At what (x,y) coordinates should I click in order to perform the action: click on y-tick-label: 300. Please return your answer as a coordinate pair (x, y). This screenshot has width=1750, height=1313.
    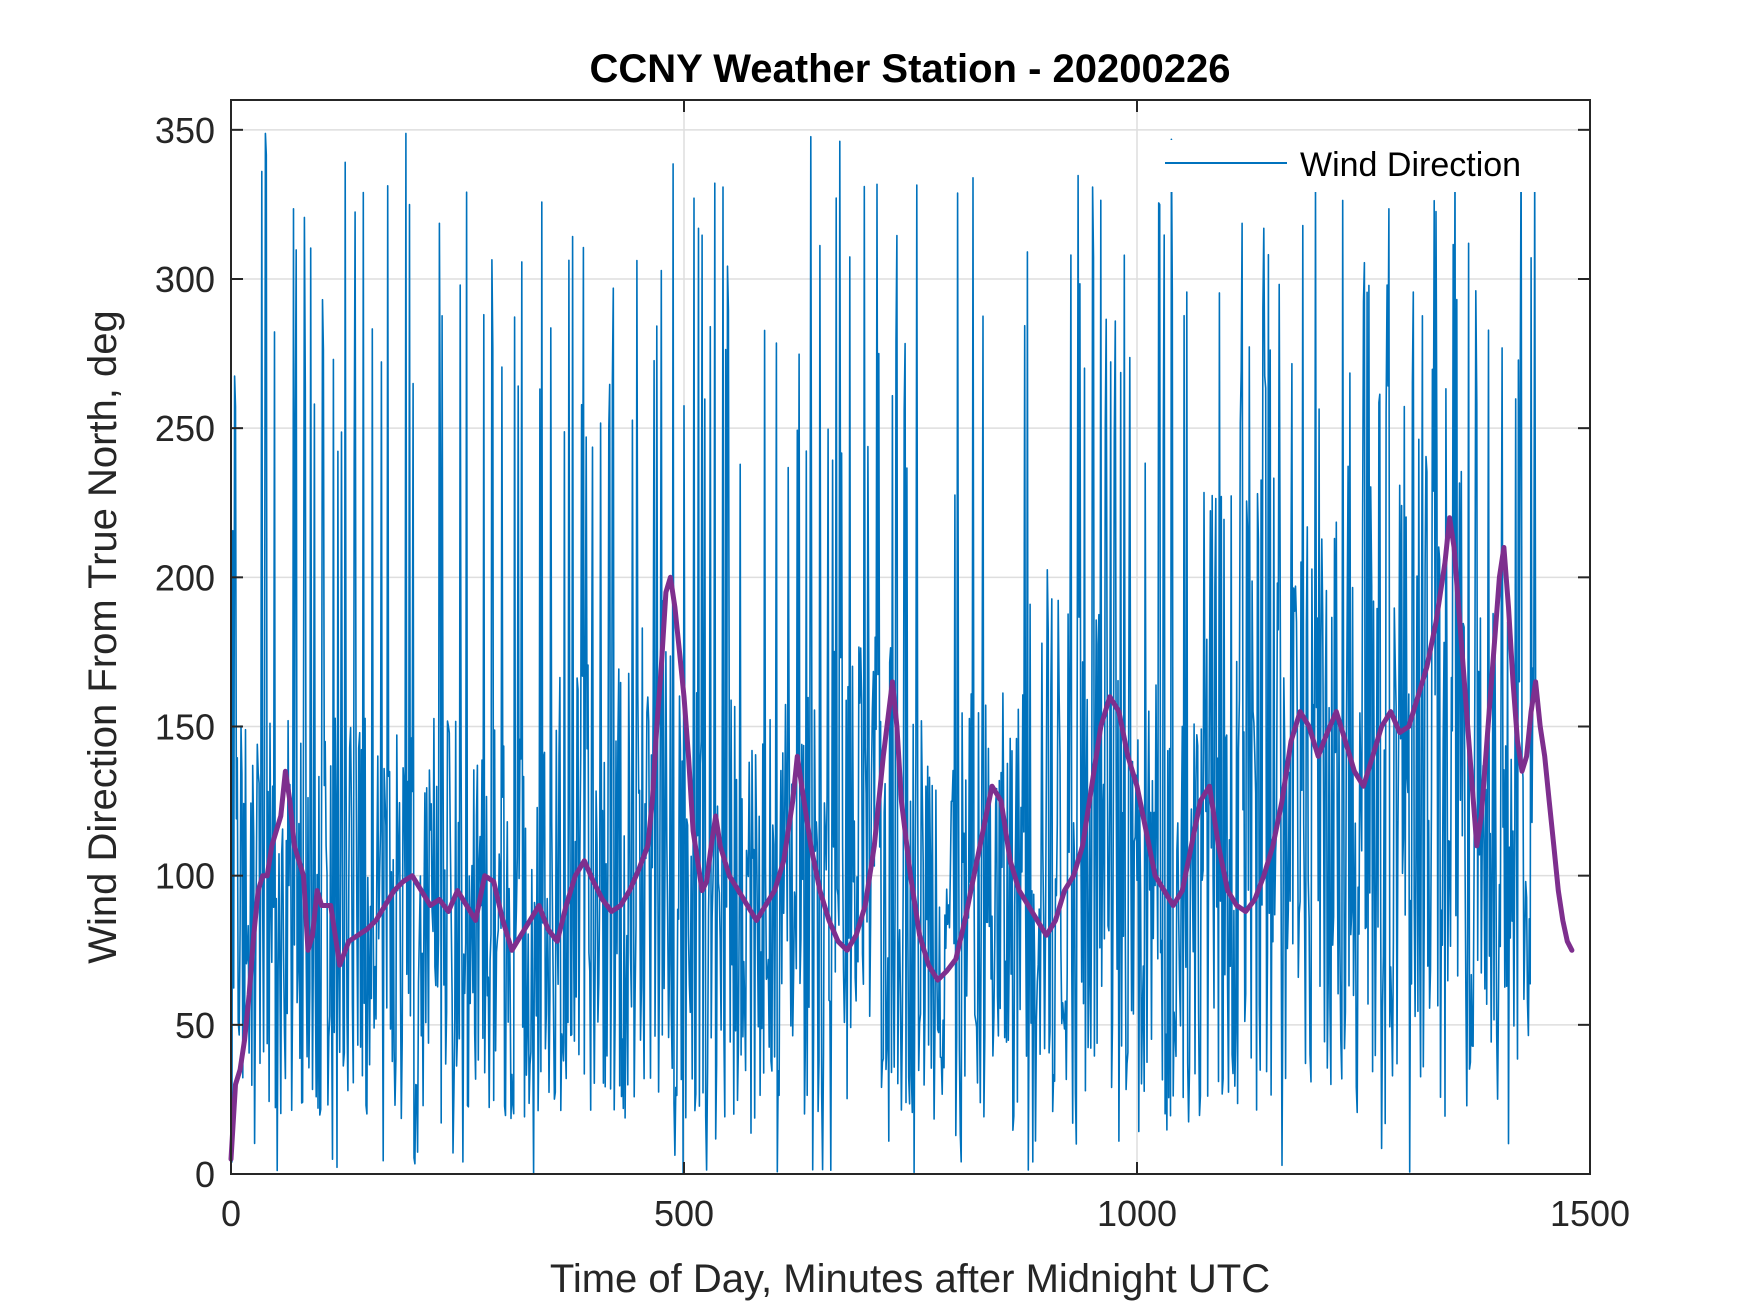
    Looking at the image, I should click on (185, 279).